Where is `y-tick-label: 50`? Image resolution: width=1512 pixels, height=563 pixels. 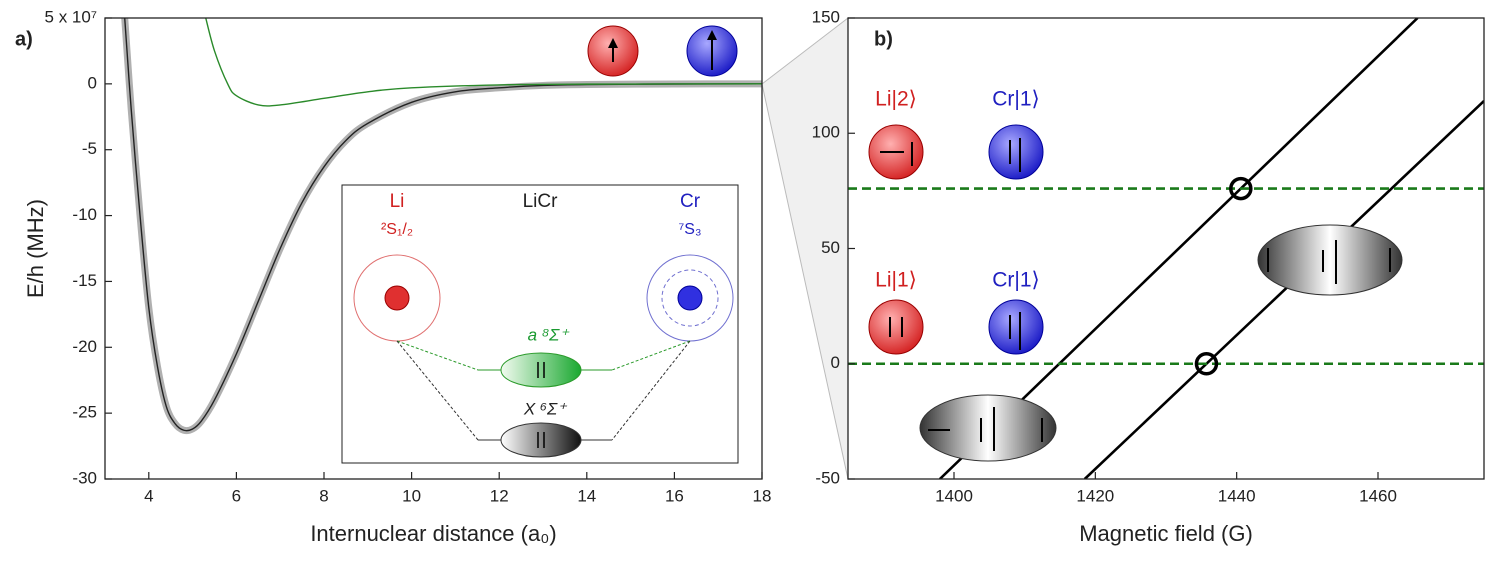
y-tick-label: 50 is located at coordinates (830, 247).